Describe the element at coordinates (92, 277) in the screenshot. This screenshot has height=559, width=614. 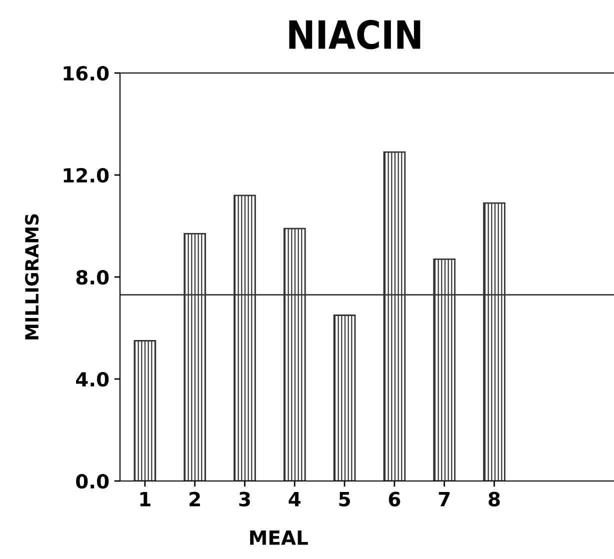
I see `y-tick-label: 8.0` at that location.